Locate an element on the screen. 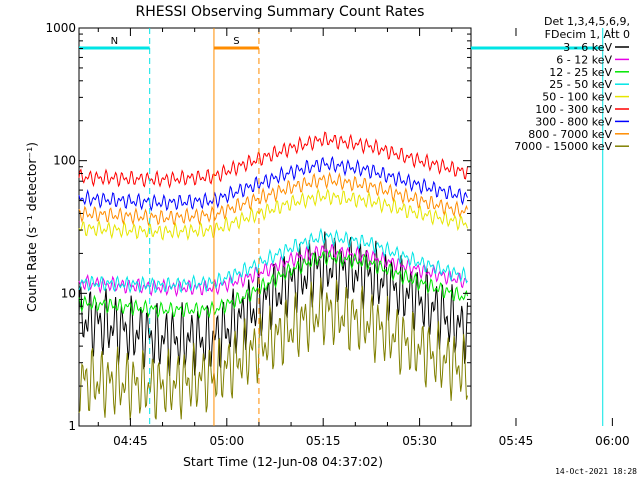 The image size is (640, 480). legend-entry-label: 50 - 100 keV is located at coordinates (577, 97).